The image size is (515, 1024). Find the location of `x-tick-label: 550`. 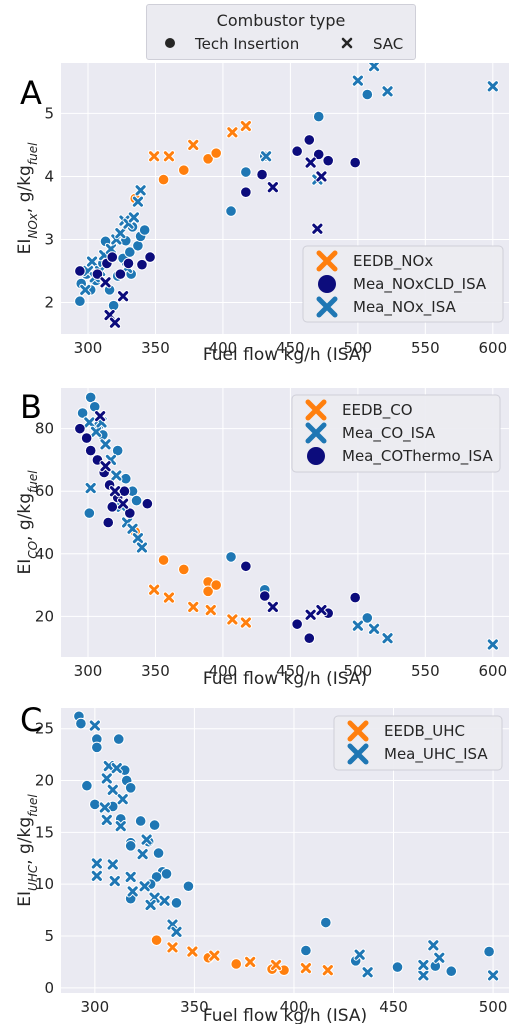

x-tick-label: 550 is located at coordinates (425, 671).